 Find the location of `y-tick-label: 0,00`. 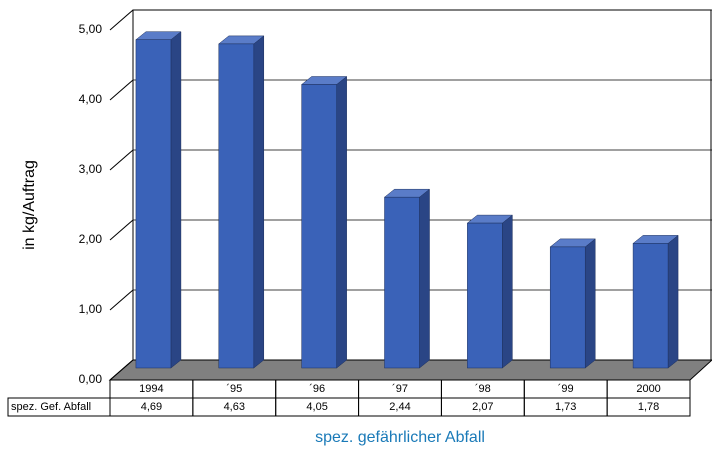

y-tick-label: 0,00 is located at coordinates (91, 379).